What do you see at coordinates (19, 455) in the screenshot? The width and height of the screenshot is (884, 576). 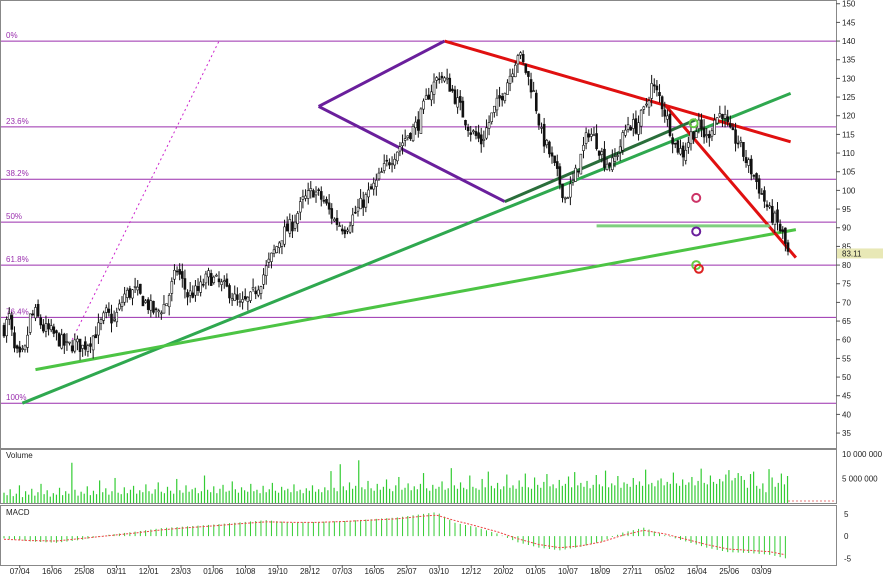 I see `volume-title: Volume` at bounding box center [19, 455].